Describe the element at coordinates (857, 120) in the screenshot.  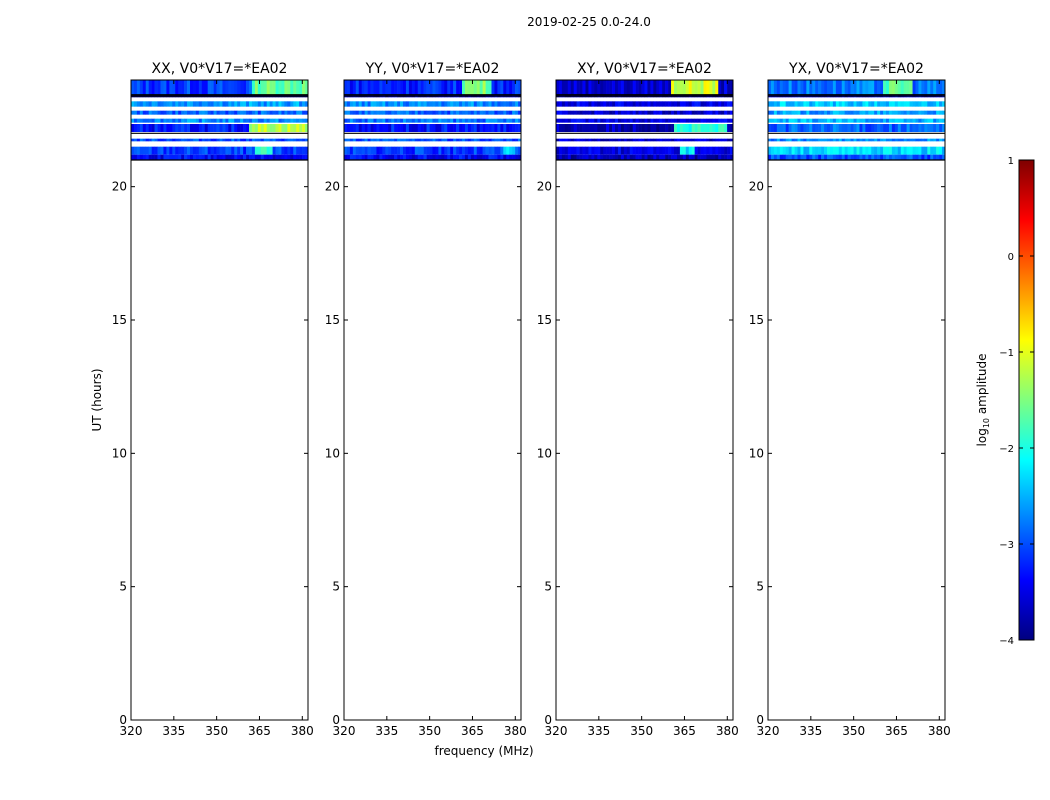
I see `data-band` at that location.